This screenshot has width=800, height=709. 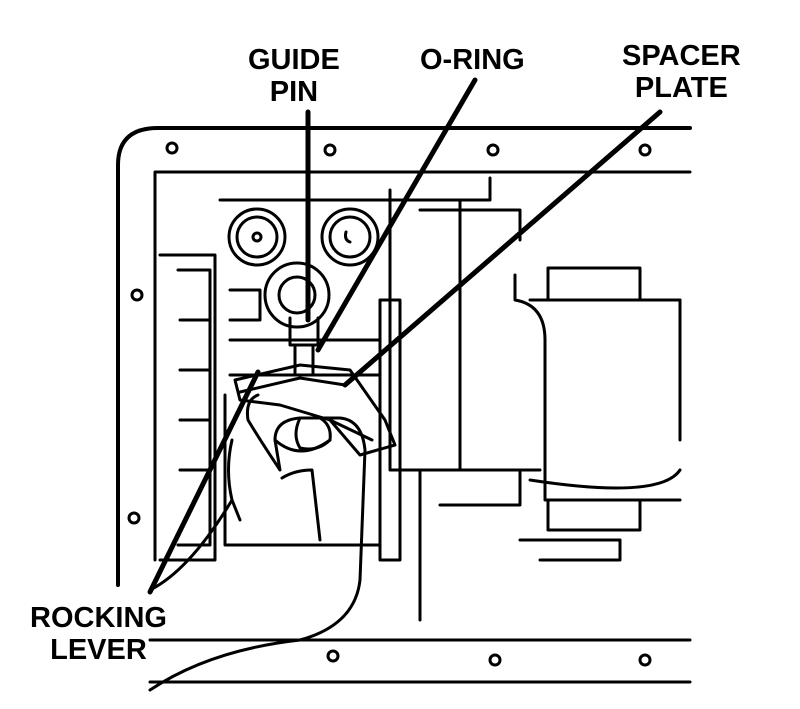 I want to click on hand, so click(x=257, y=542).